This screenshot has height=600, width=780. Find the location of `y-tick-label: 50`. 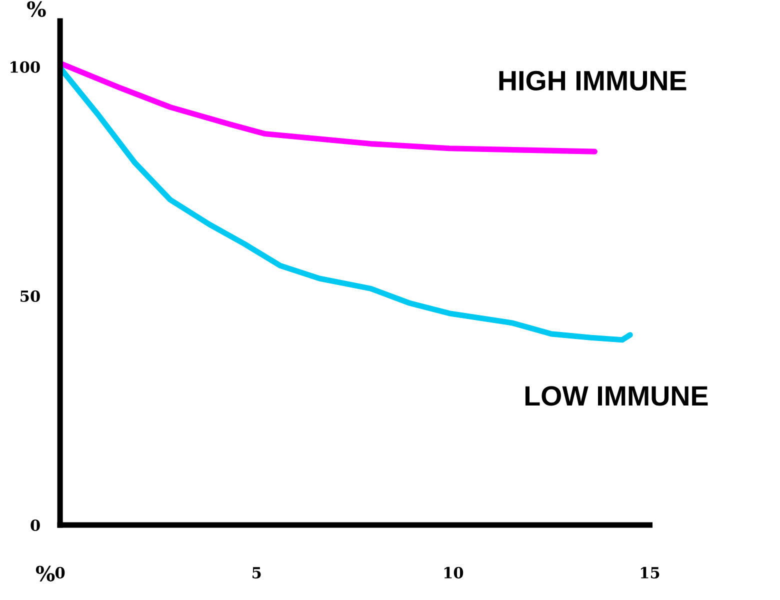

y-tick-label: 50 is located at coordinates (30, 296).